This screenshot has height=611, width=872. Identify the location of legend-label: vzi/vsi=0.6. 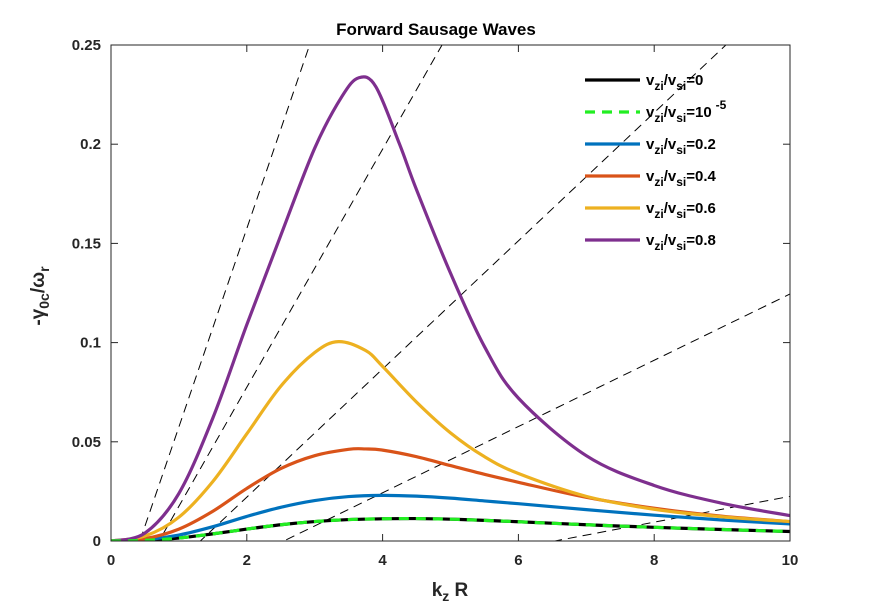
(681, 210).